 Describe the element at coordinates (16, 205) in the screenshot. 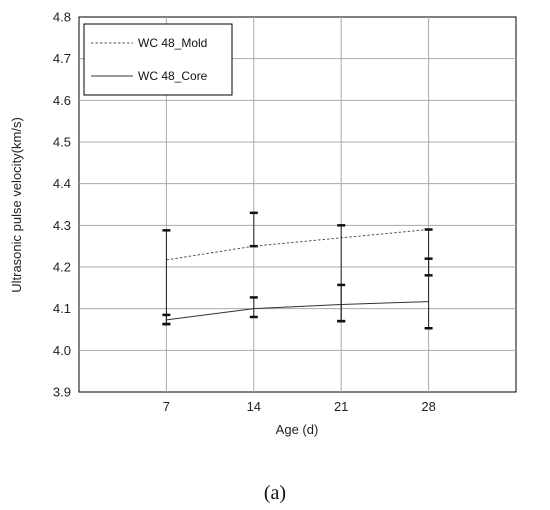

I see `y-axis-label: Ultrasonic pulse velocity(km/s)` at that location.